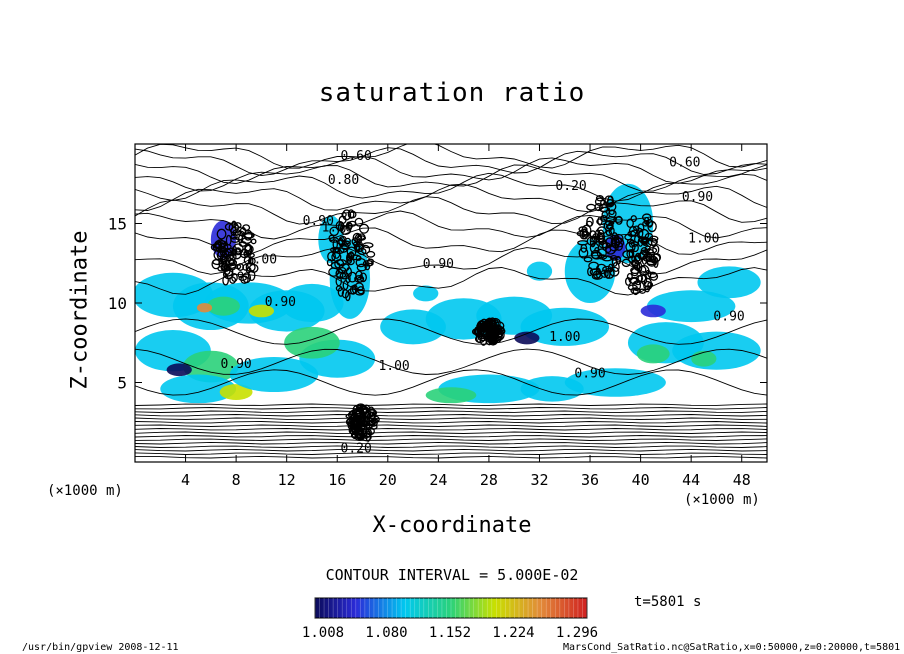  Describe the element at coordinates (570, 186) in the screenshot. I see `contour-value-label: 0.20` at that location.